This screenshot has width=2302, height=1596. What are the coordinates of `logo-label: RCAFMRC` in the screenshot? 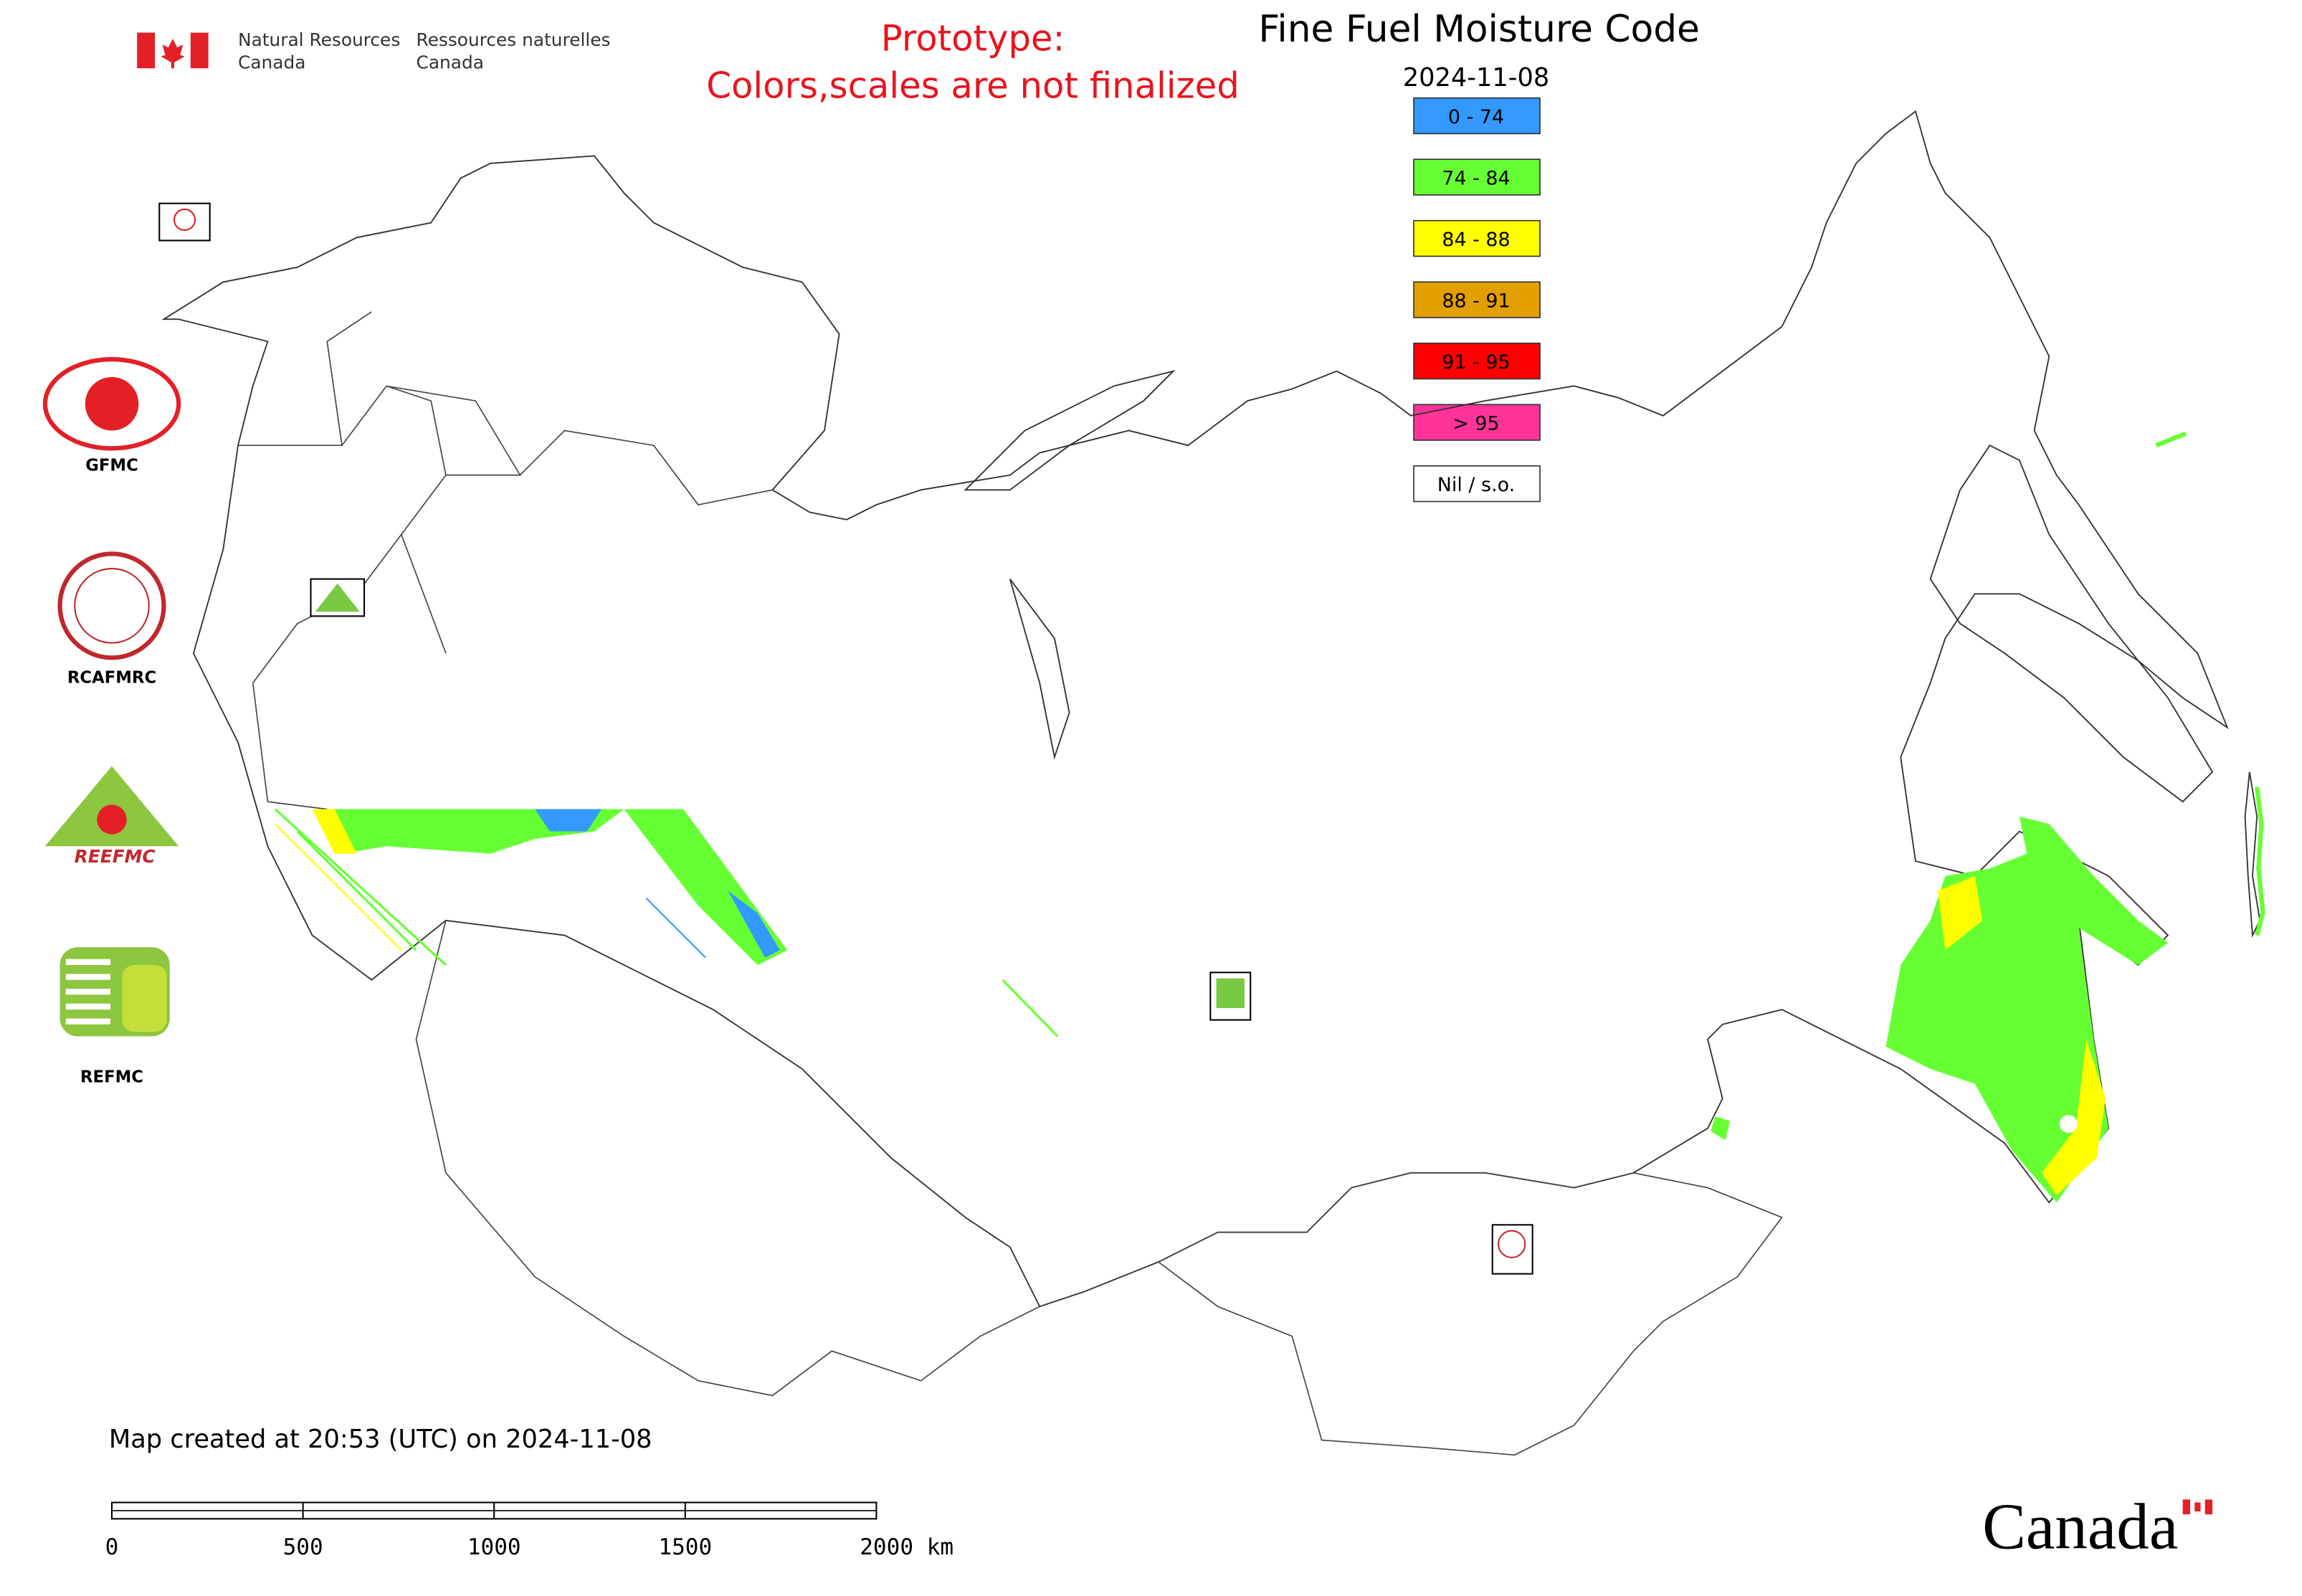 It's located at (112, 678).